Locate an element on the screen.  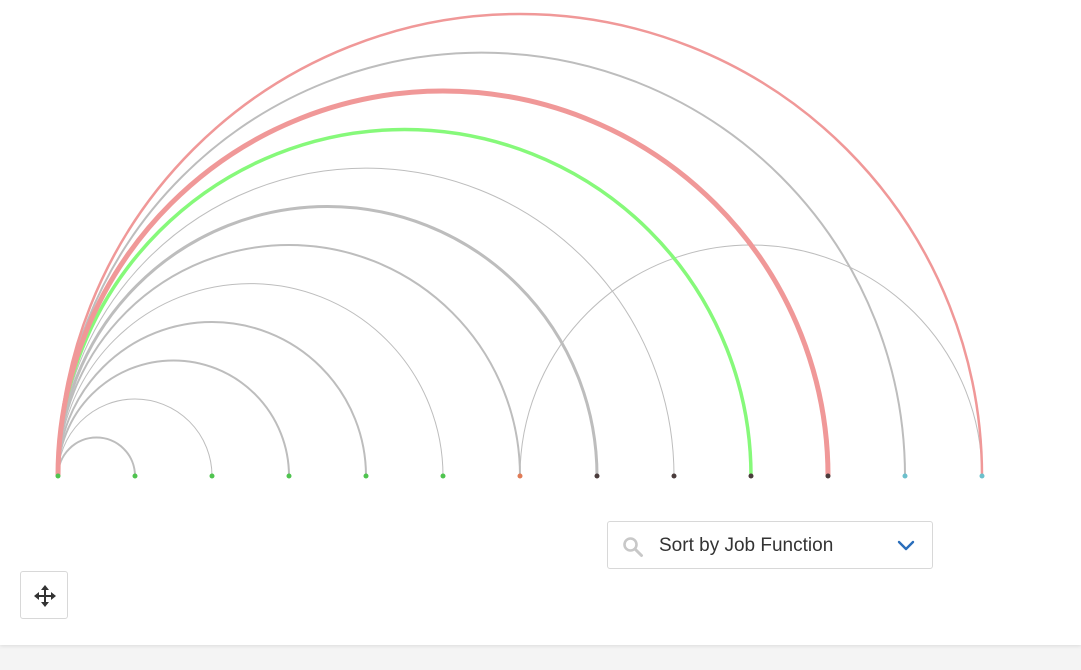
arc-nodes is located at coordinates (520, 476).